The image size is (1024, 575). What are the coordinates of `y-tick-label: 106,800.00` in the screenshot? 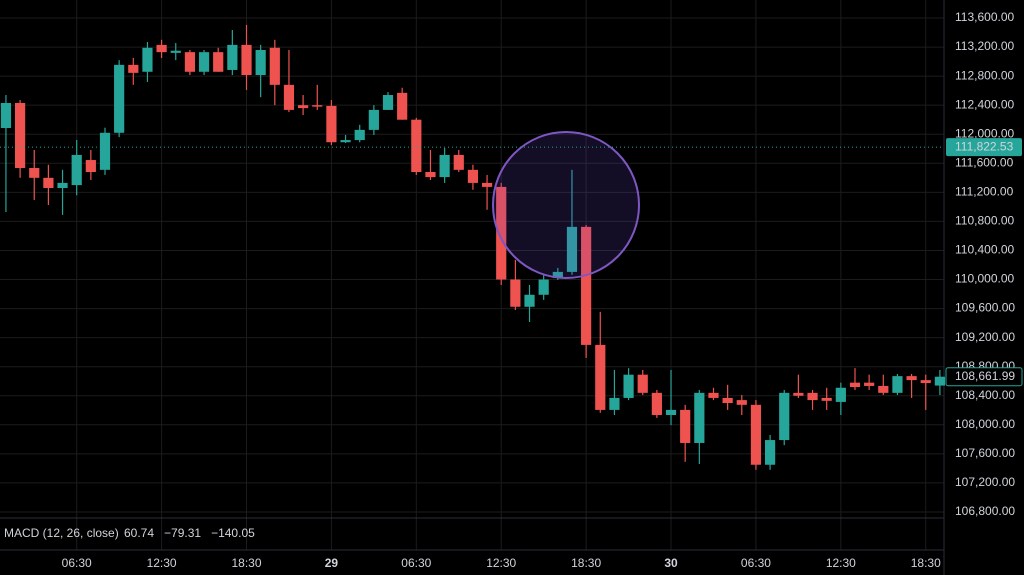 It's located at (985, 511).